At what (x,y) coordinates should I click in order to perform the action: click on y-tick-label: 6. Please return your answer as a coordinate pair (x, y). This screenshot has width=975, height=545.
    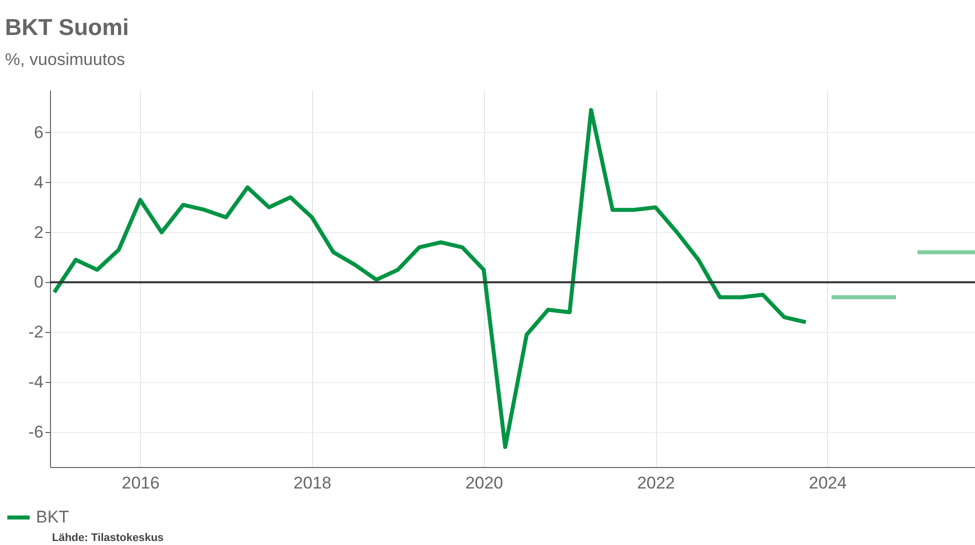
    Looking at the image, I should click on (39, 132).